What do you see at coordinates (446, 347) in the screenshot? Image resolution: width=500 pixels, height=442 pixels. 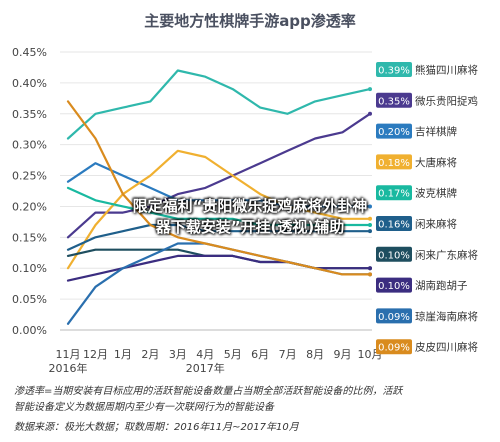 I see `legend-series-name: 皮皮四川麻将` at bounding box center [446, 347].